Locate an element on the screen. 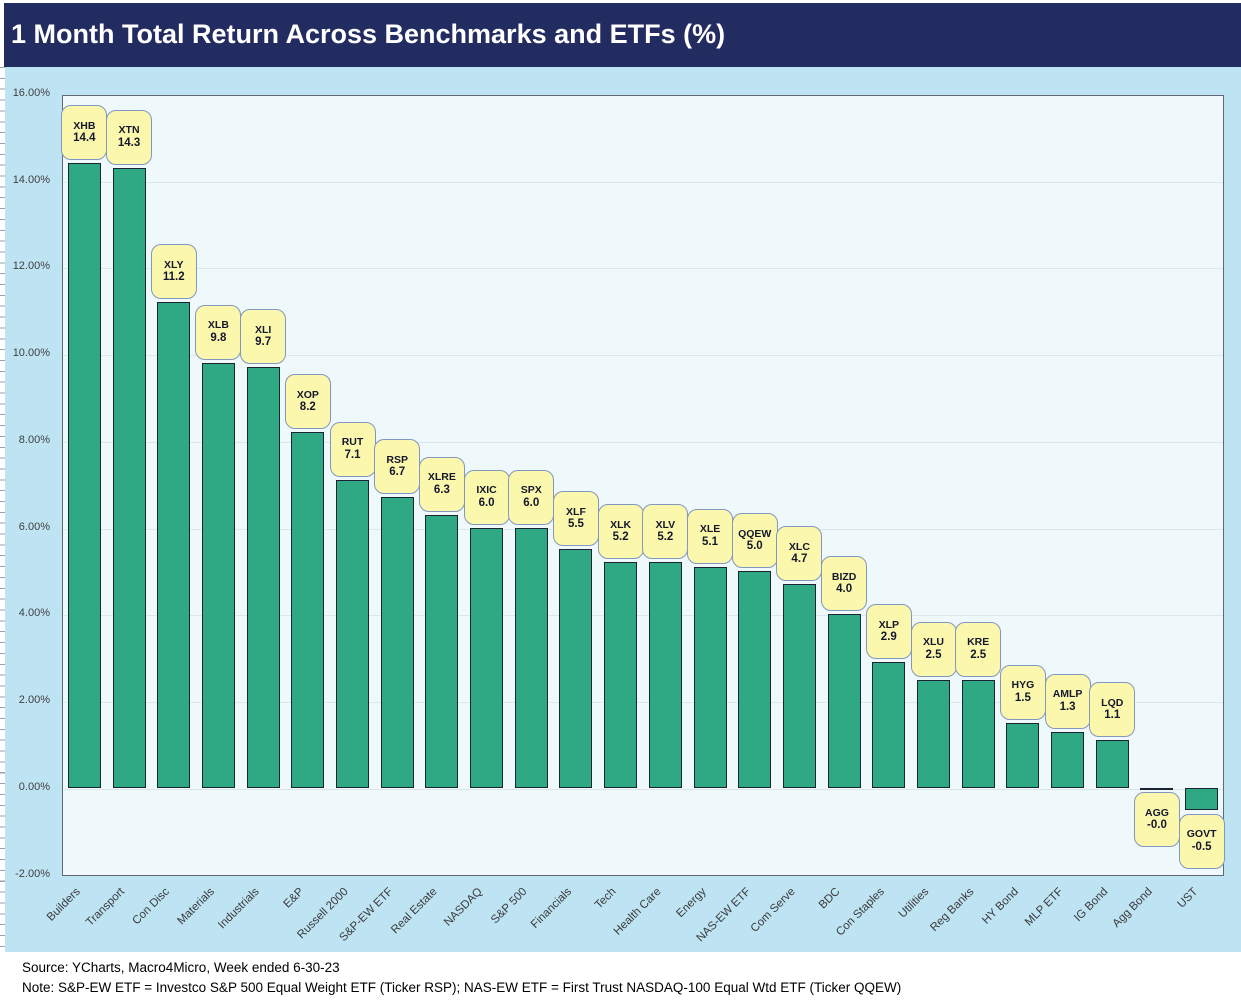 Image resolution: width=1241 pixels, height=1000 pixels. callout-ticker: XLC is located at coordinates (799, 546).